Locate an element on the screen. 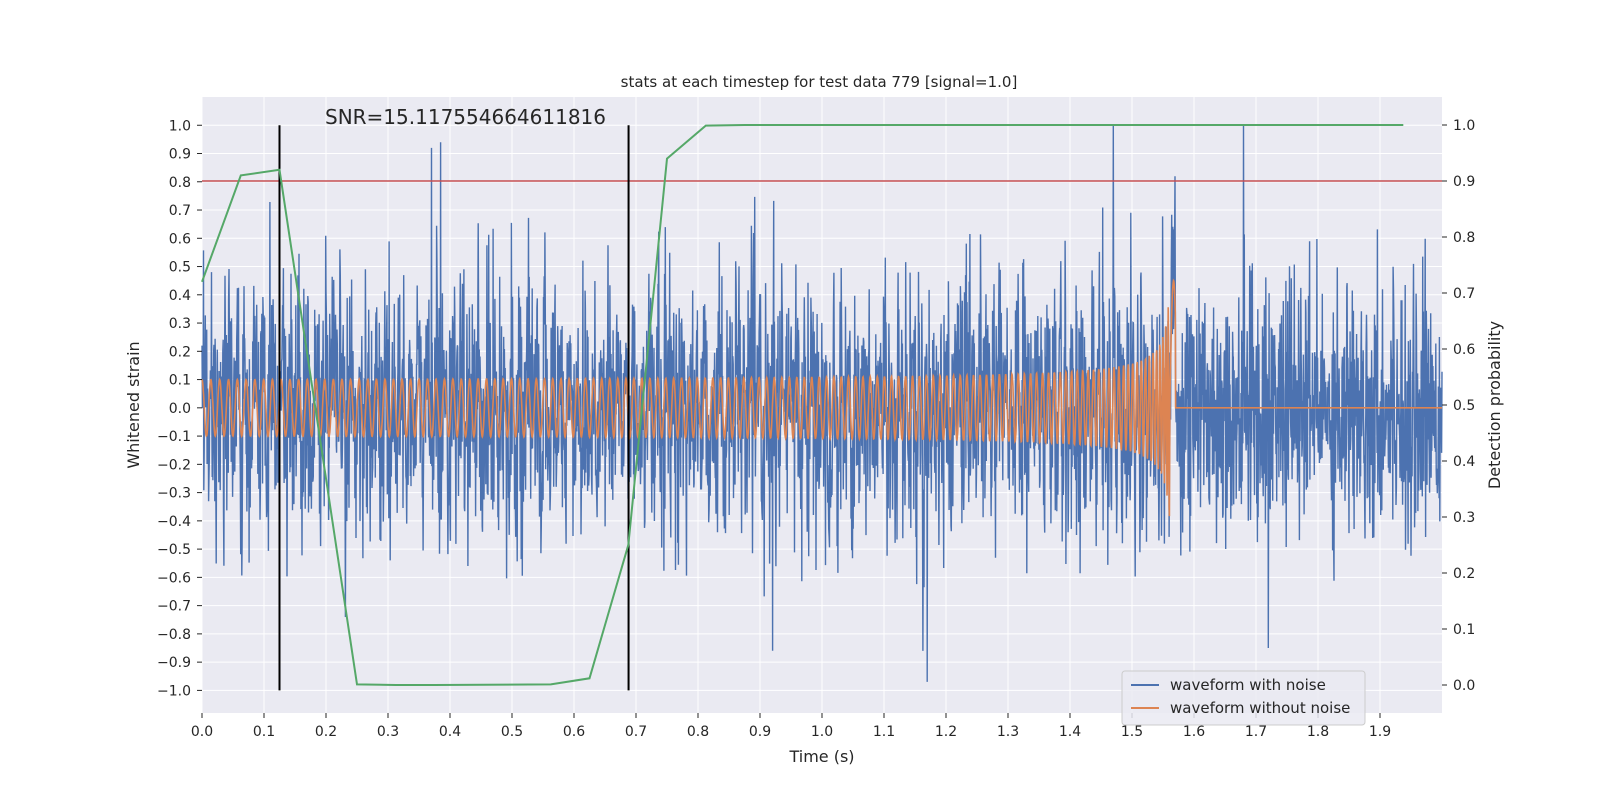 The width and height of the screenshot is (1600, 800). x-tick-label: 1.1 is located at coordinates (884, 732).